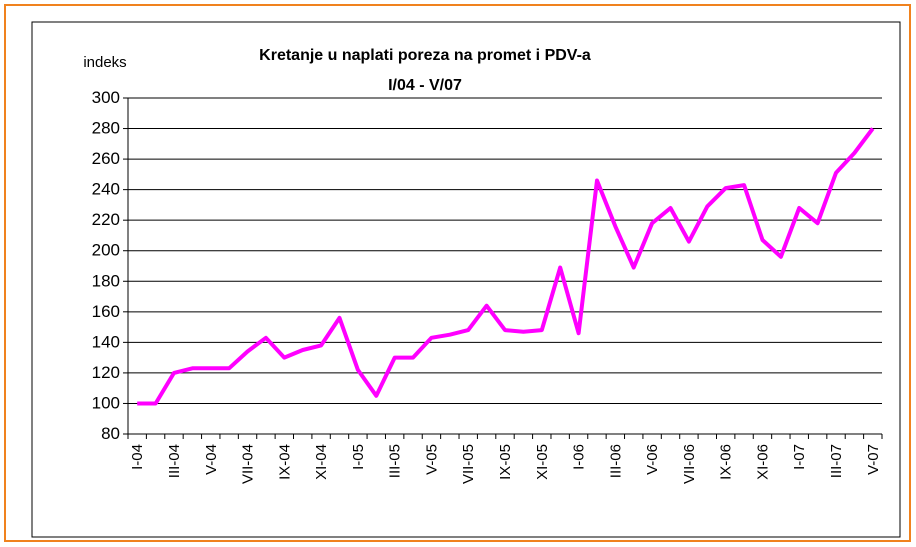  I want to click on y-tick-label: 200, so click(106, 250).